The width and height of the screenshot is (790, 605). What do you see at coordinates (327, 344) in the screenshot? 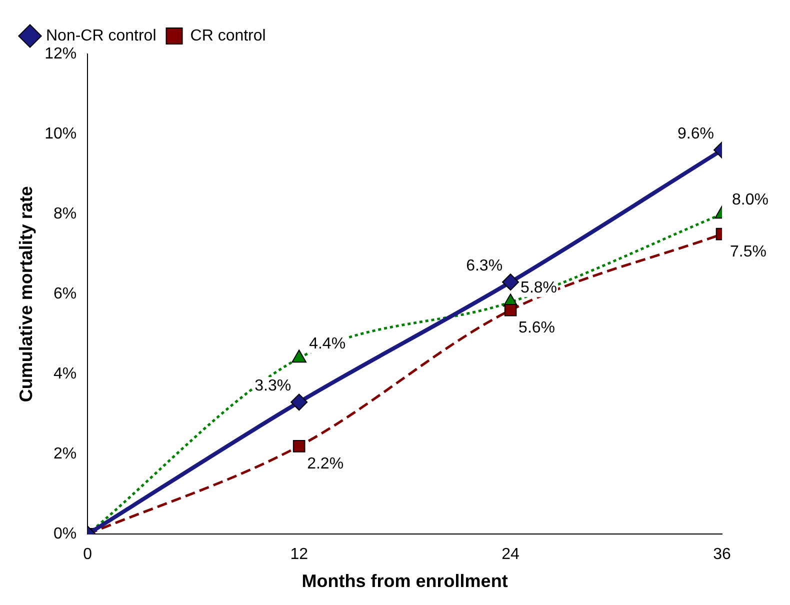
I see `data-label: 4.4%` at bounding box center [327, 344].